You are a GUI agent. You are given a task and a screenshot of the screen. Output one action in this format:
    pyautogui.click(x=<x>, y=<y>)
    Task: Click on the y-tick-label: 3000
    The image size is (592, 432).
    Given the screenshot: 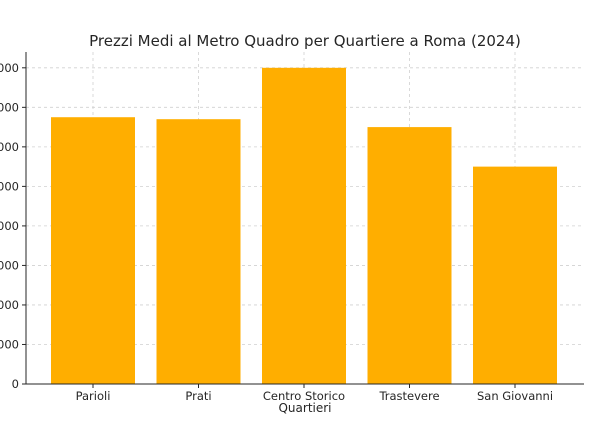 What is the action you would take?
    pyautogui.click(x=9, y=265)
    